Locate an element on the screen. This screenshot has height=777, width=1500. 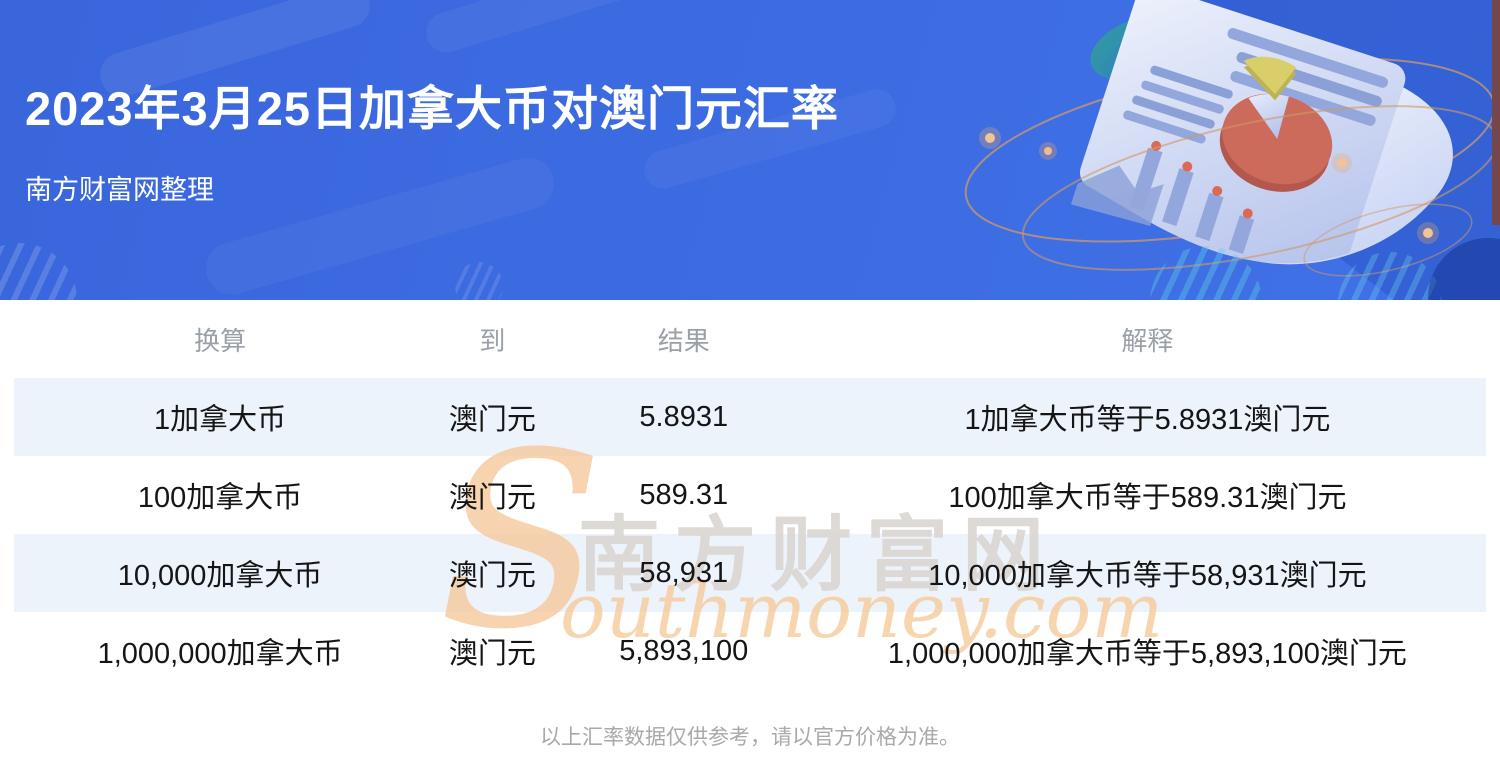
header-result: 结果 is located at coordinates (683, 340).